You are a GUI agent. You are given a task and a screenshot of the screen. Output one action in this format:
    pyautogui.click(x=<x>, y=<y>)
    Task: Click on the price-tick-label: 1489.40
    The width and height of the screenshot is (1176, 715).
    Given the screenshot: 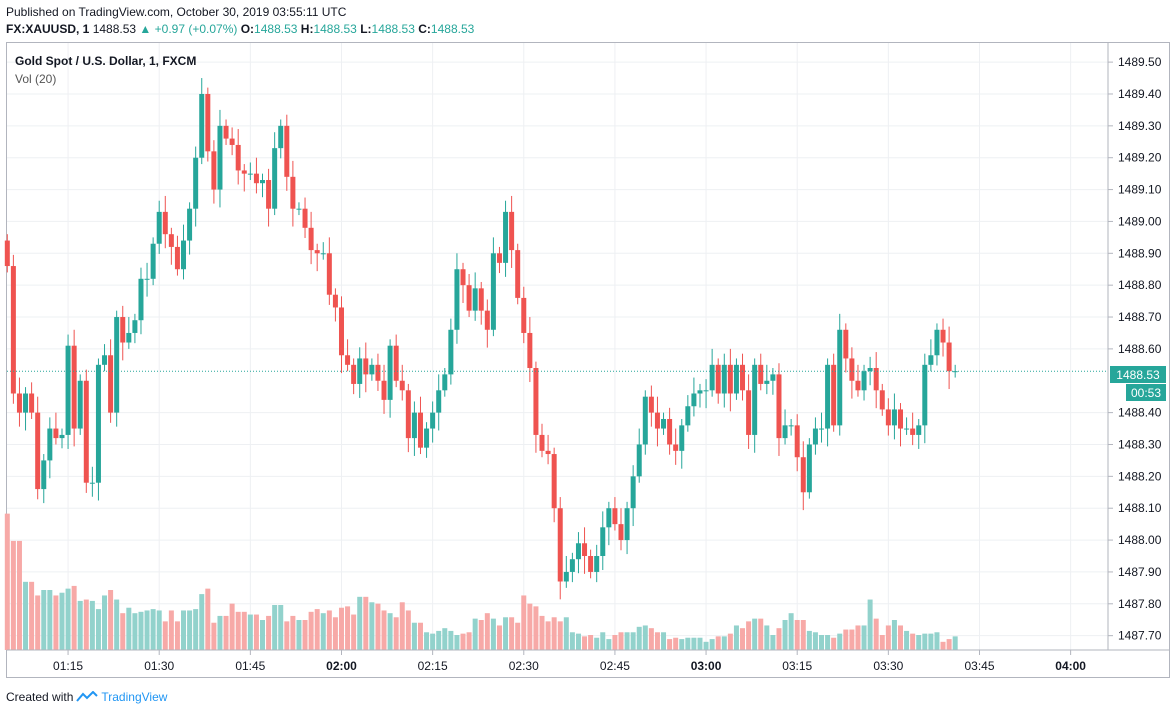 What is the action you would take?
    pyautogui.click(x=1140, y=94)
    